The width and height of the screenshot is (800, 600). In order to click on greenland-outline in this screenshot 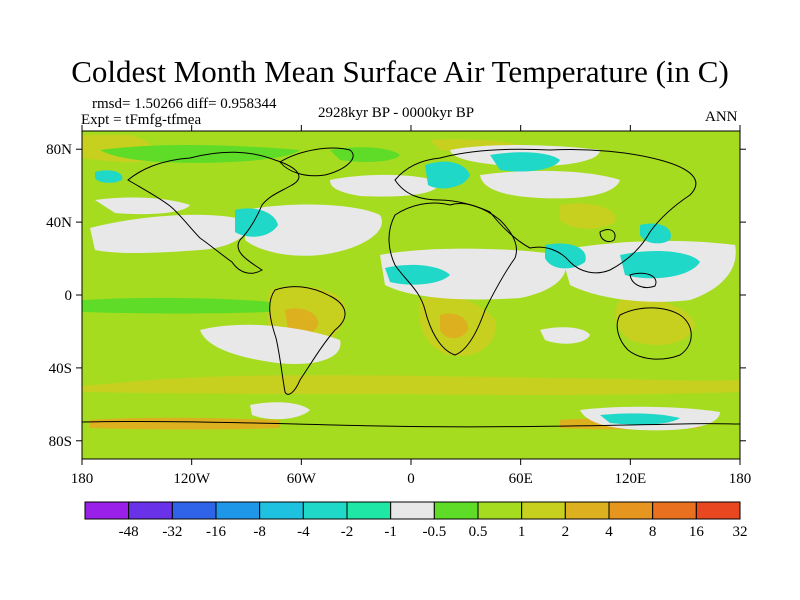, I will do `click(316, 162)`.